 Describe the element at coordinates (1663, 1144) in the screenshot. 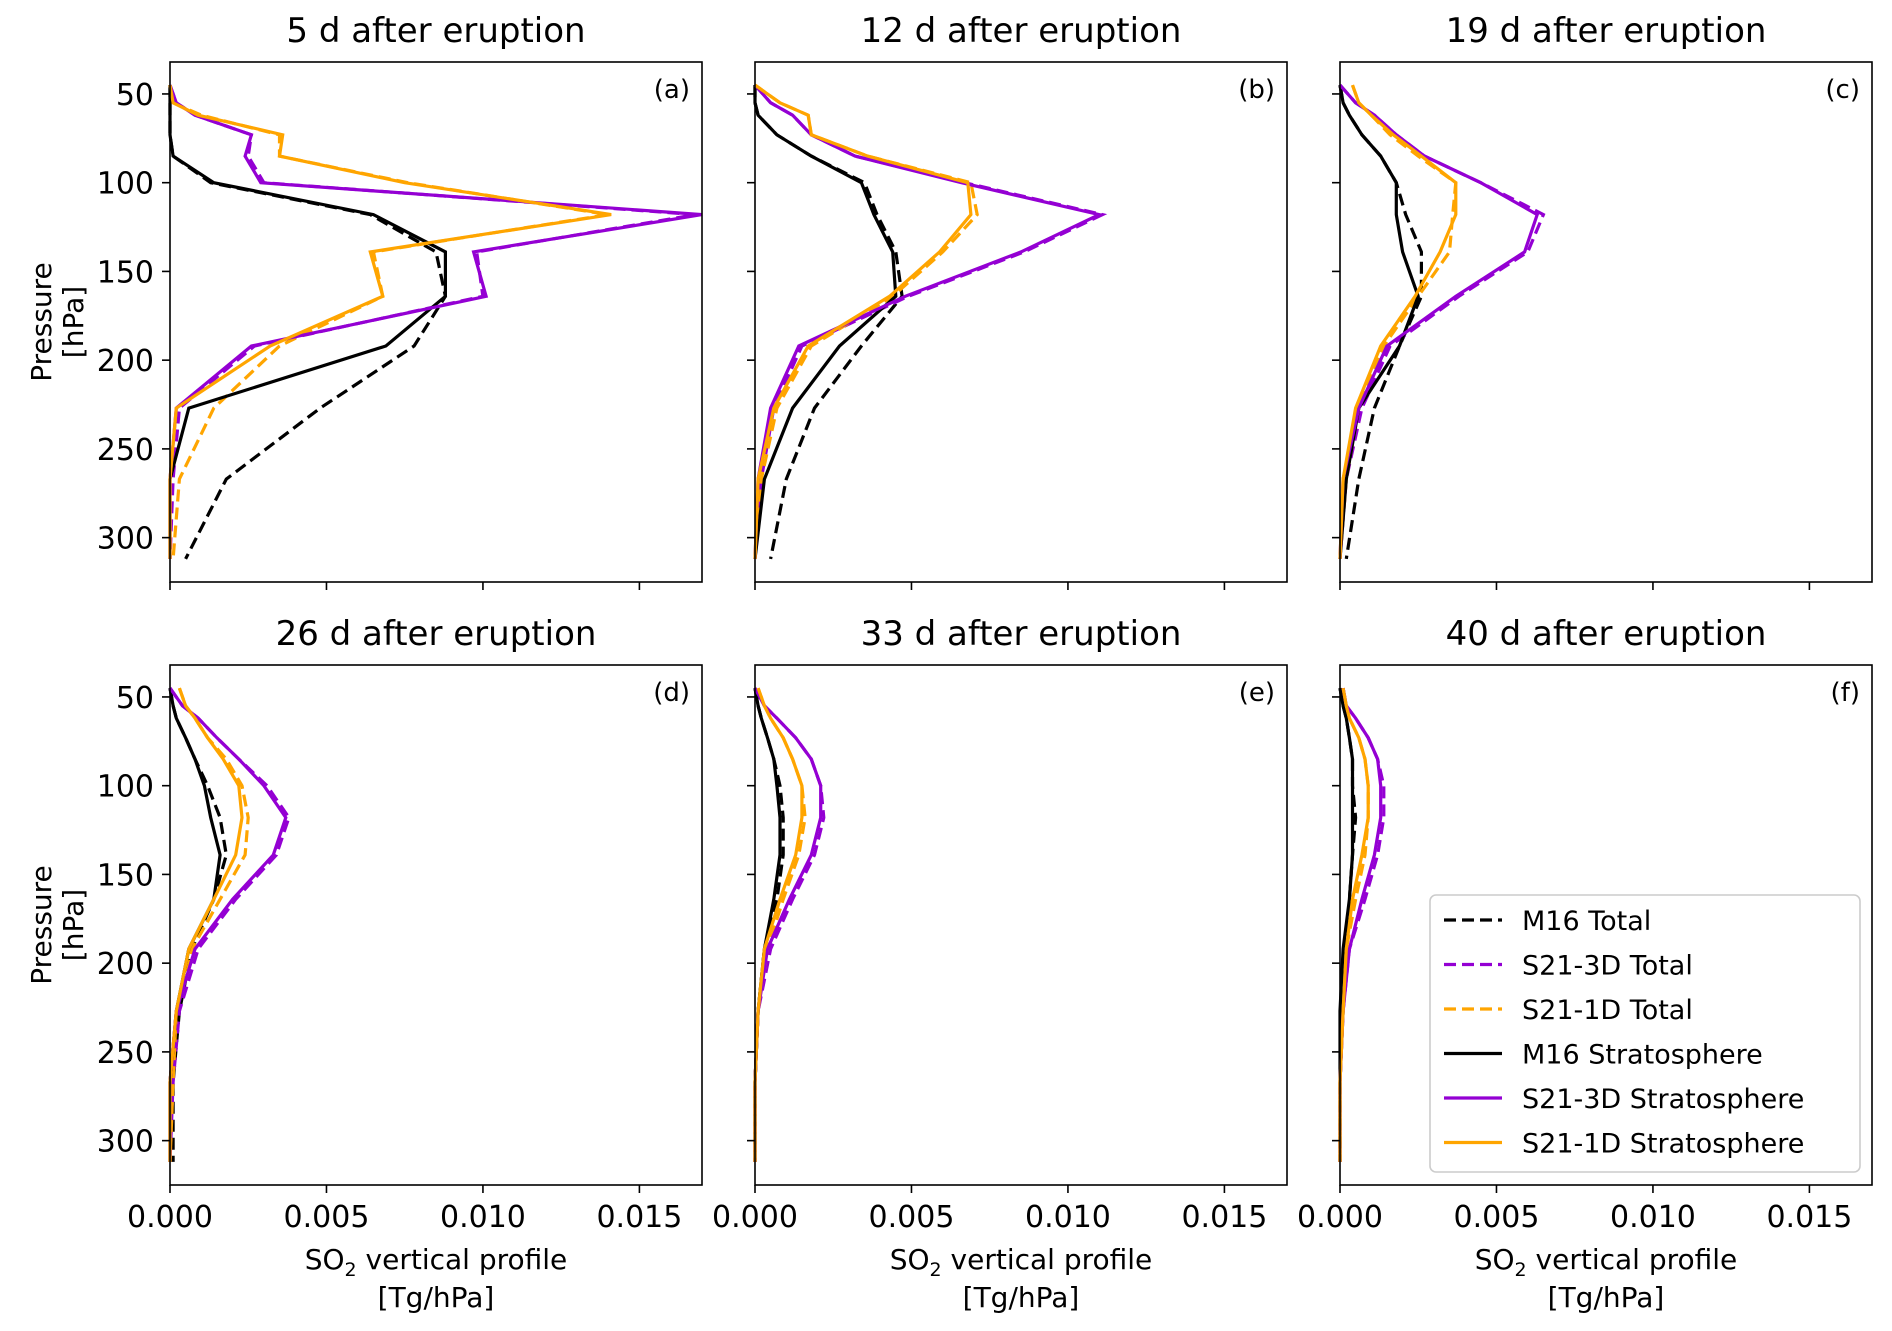

I see `legend-label: S21-1D Stratosphere` at that location.